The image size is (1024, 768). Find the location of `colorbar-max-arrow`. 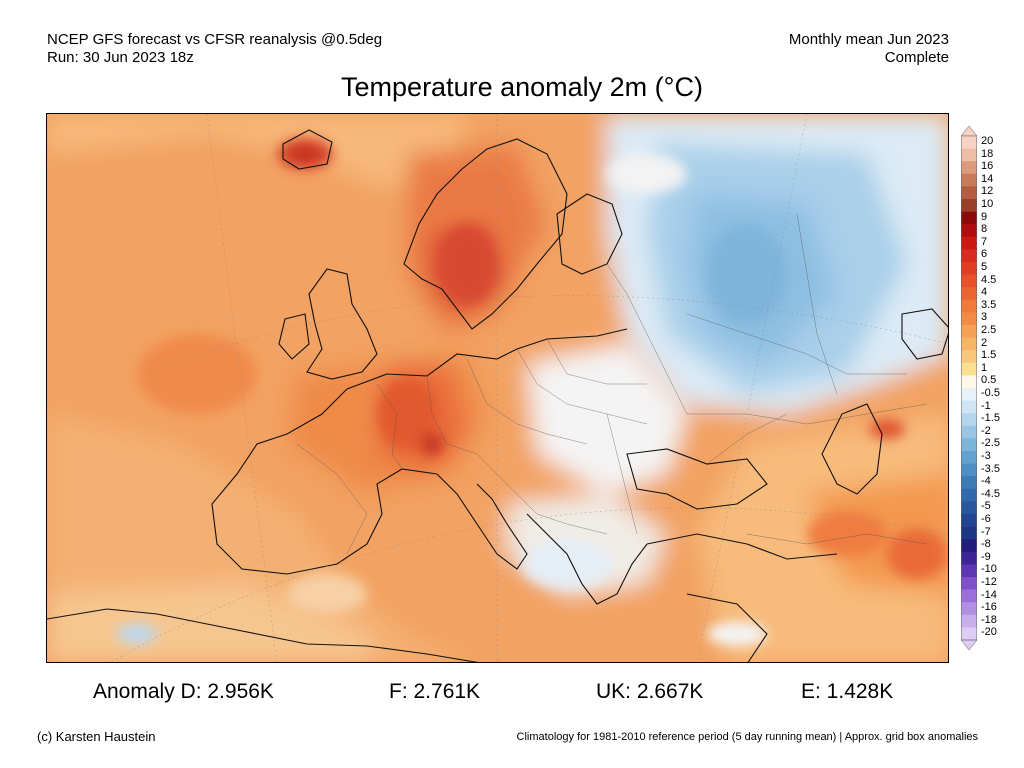

colorbar-max-arrow is located at coordinates (969, 131).